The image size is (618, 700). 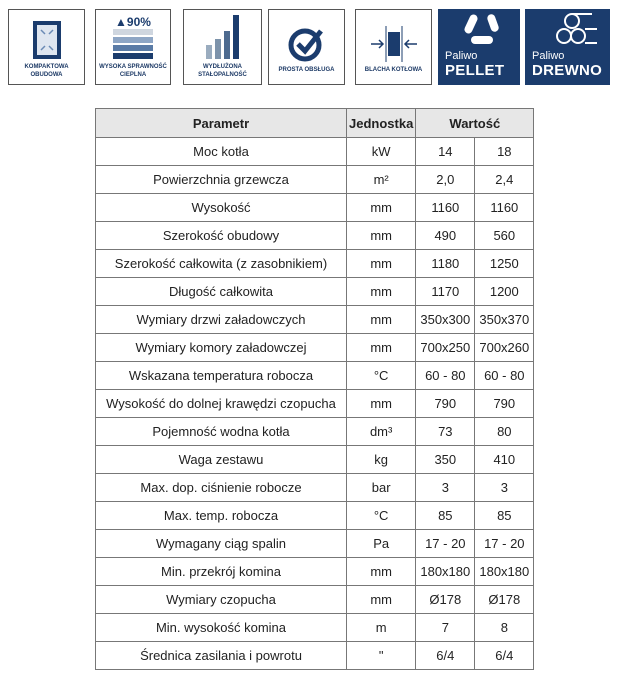 What do you see at coordinates (46, 67) in the screenshot?
I see `caption-line: KOMPAKTOWA` at bounding box center [46, 67].